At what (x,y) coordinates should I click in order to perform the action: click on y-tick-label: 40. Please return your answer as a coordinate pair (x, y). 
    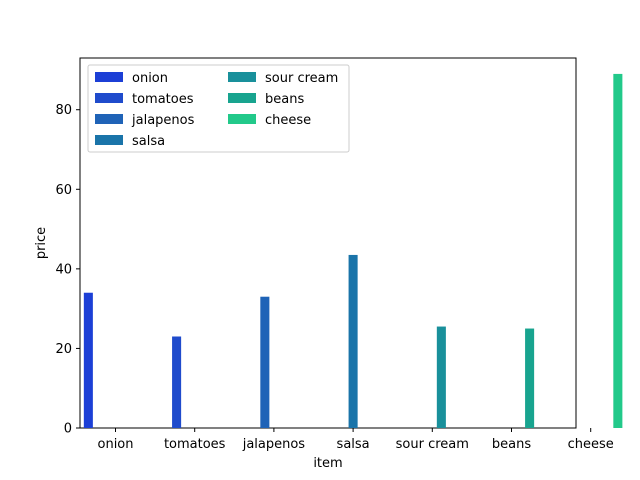
    Looking at the image, I should click on (63, 269).